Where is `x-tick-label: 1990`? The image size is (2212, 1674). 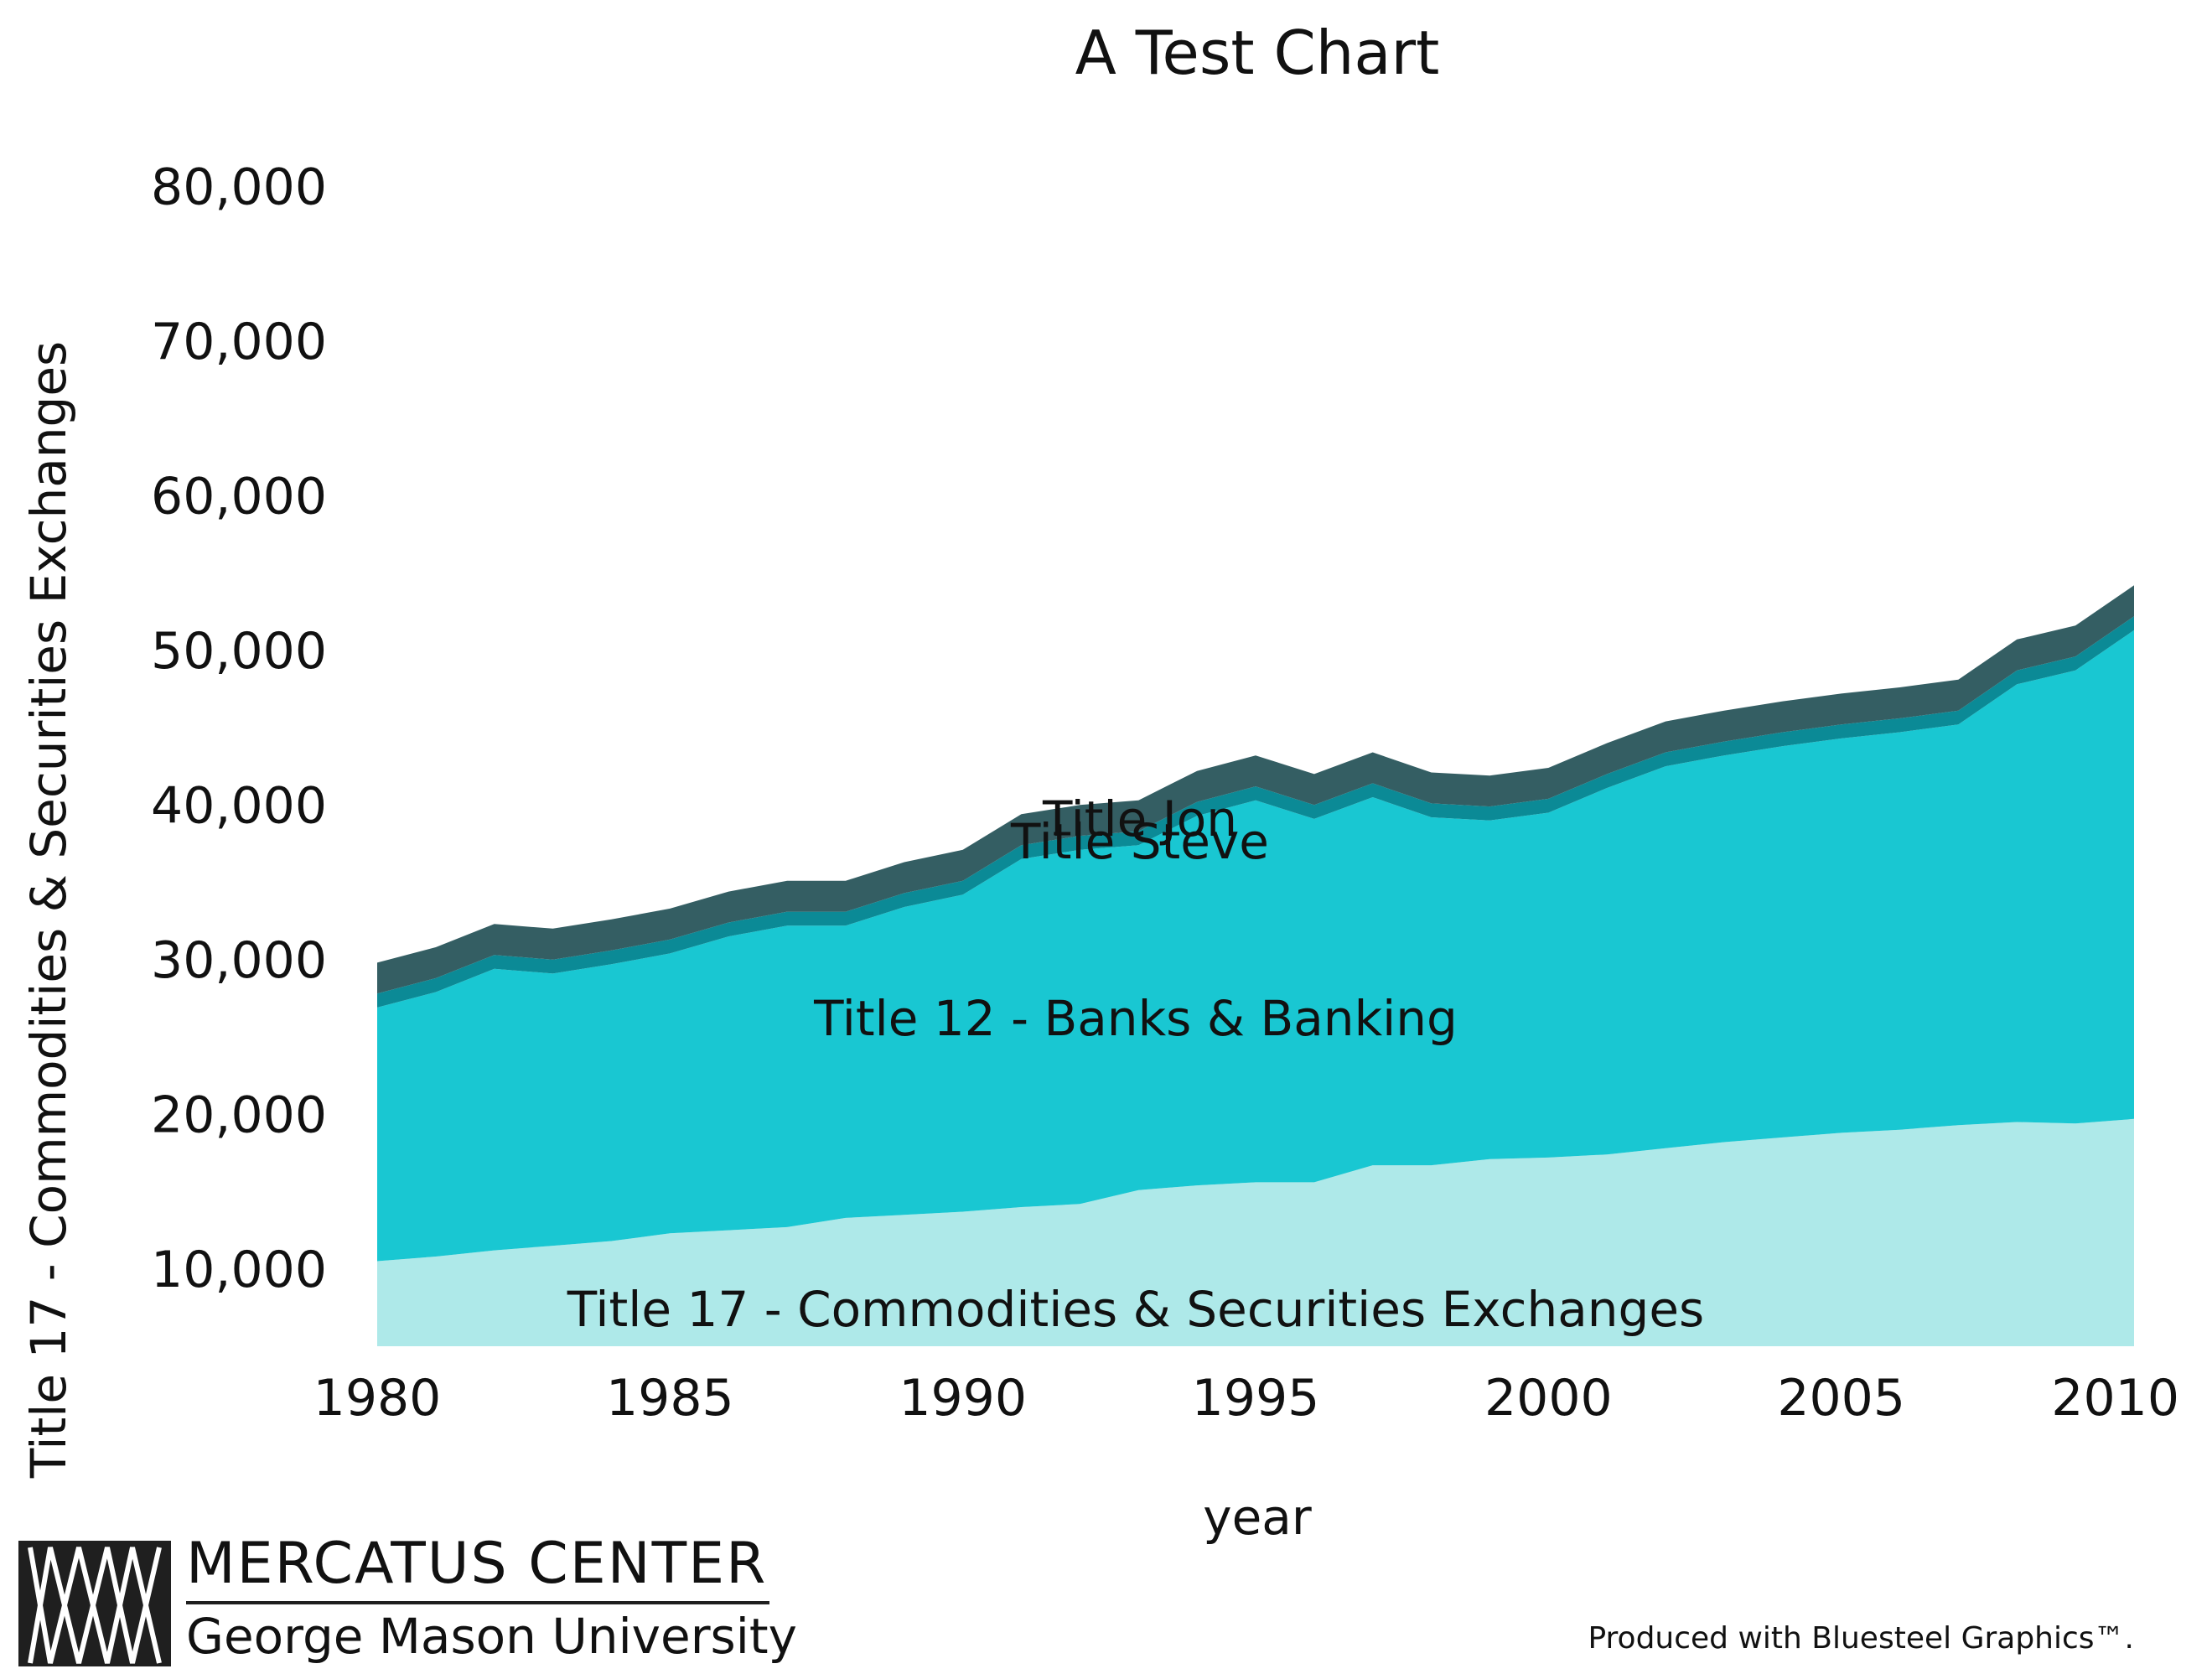 x-tick-label: 1990 is located at coordinates (963, 1398).